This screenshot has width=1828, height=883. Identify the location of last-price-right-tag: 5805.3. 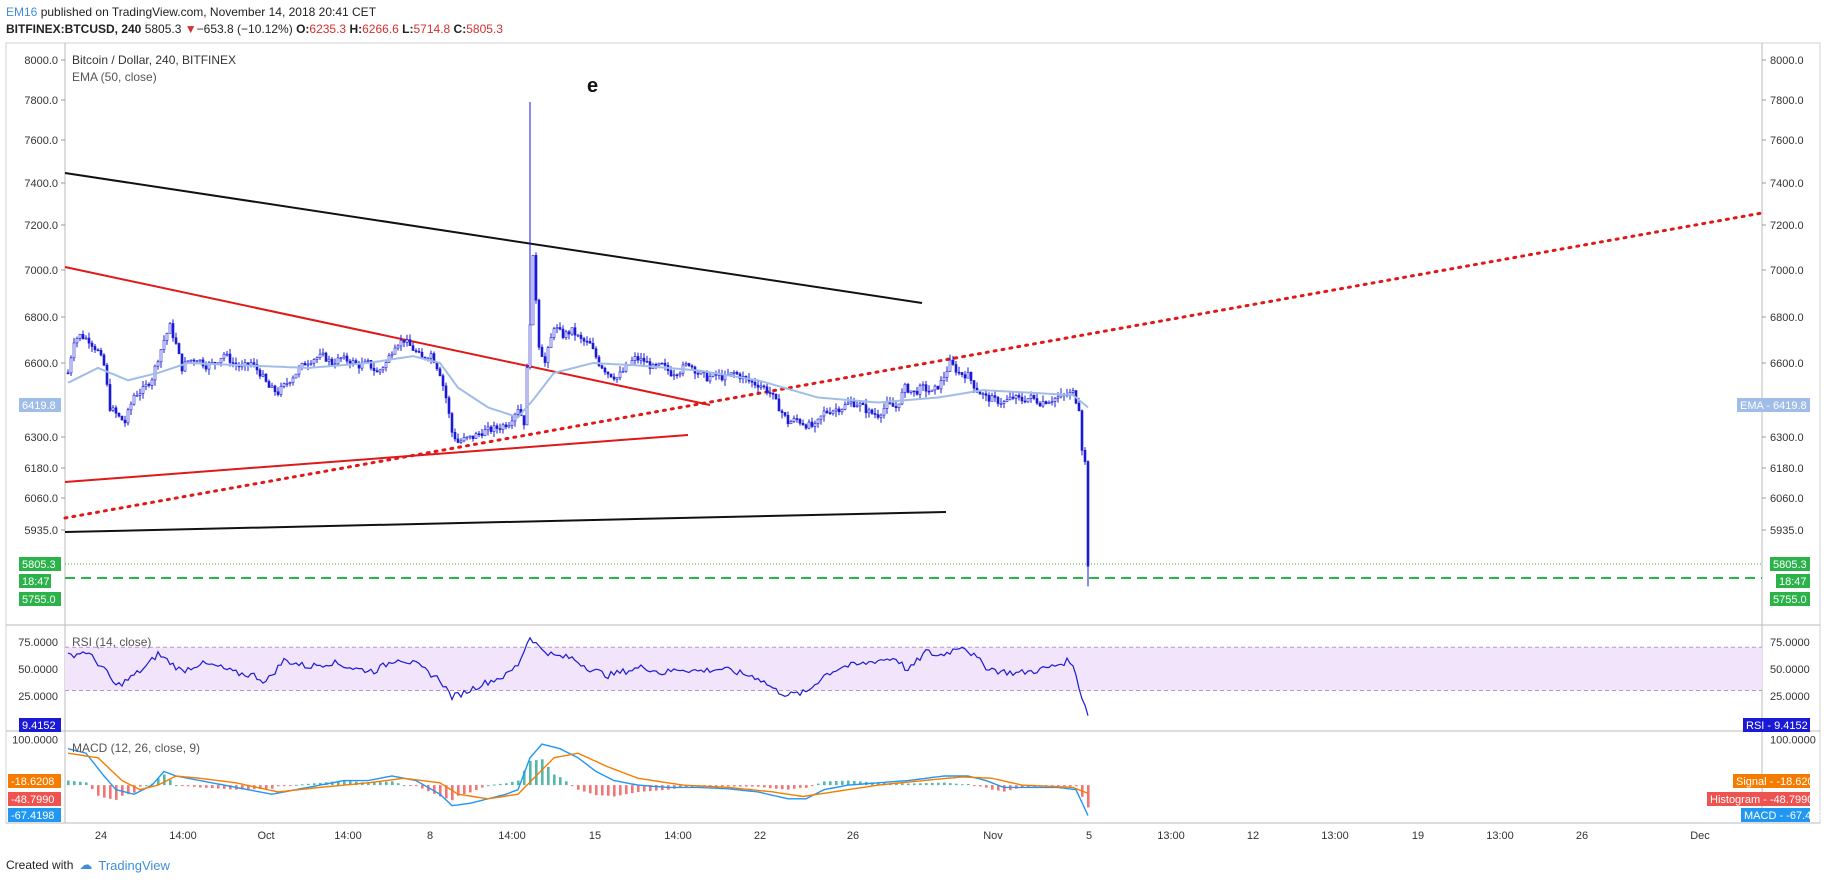
(1790, 565).